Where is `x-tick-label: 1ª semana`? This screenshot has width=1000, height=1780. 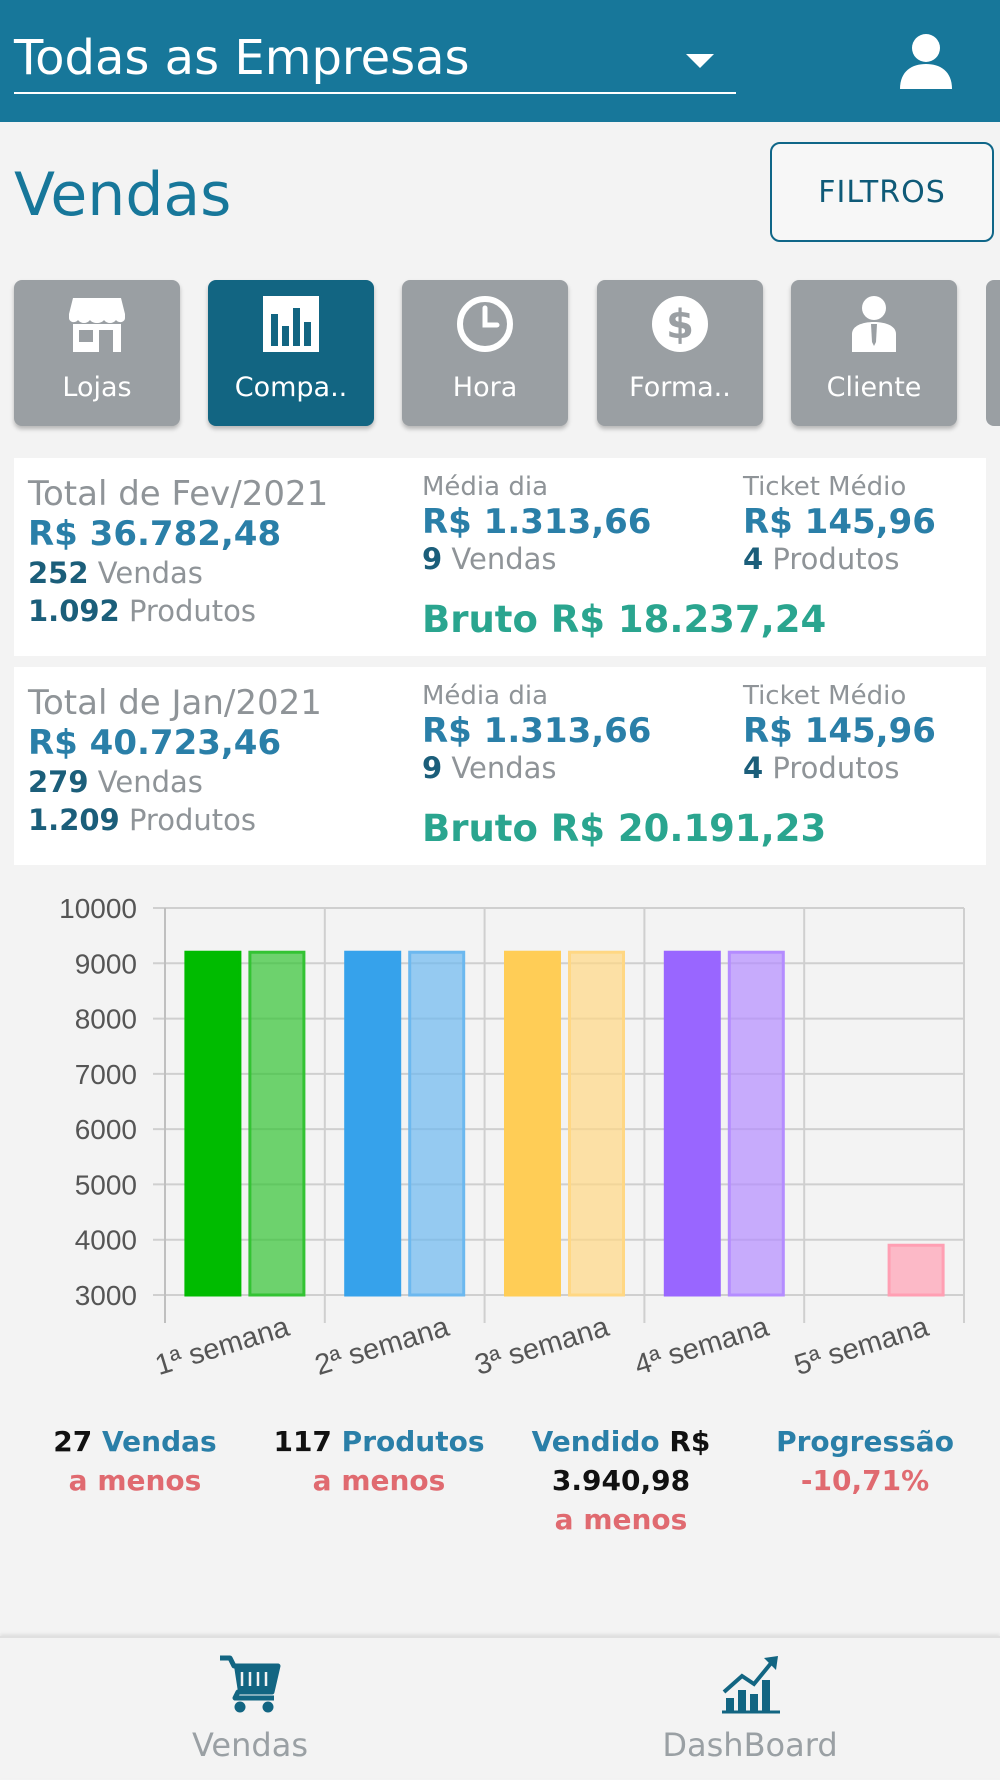 x-tick-label: 1ª semana is located at coordinates (223, 1346).